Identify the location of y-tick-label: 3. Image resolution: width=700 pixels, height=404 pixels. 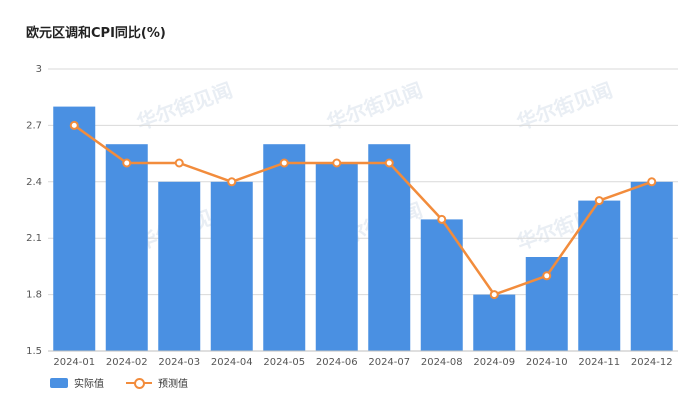
(39, 69).